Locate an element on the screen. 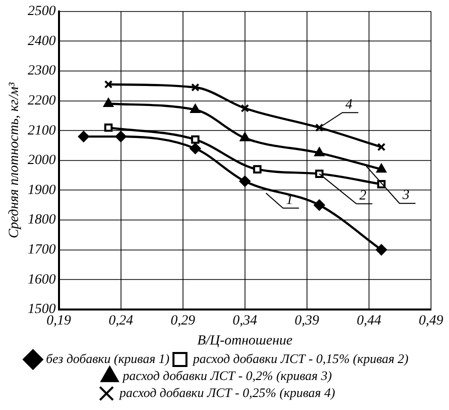  y-tick-label: 2400 is located at coordinates (42, 41).